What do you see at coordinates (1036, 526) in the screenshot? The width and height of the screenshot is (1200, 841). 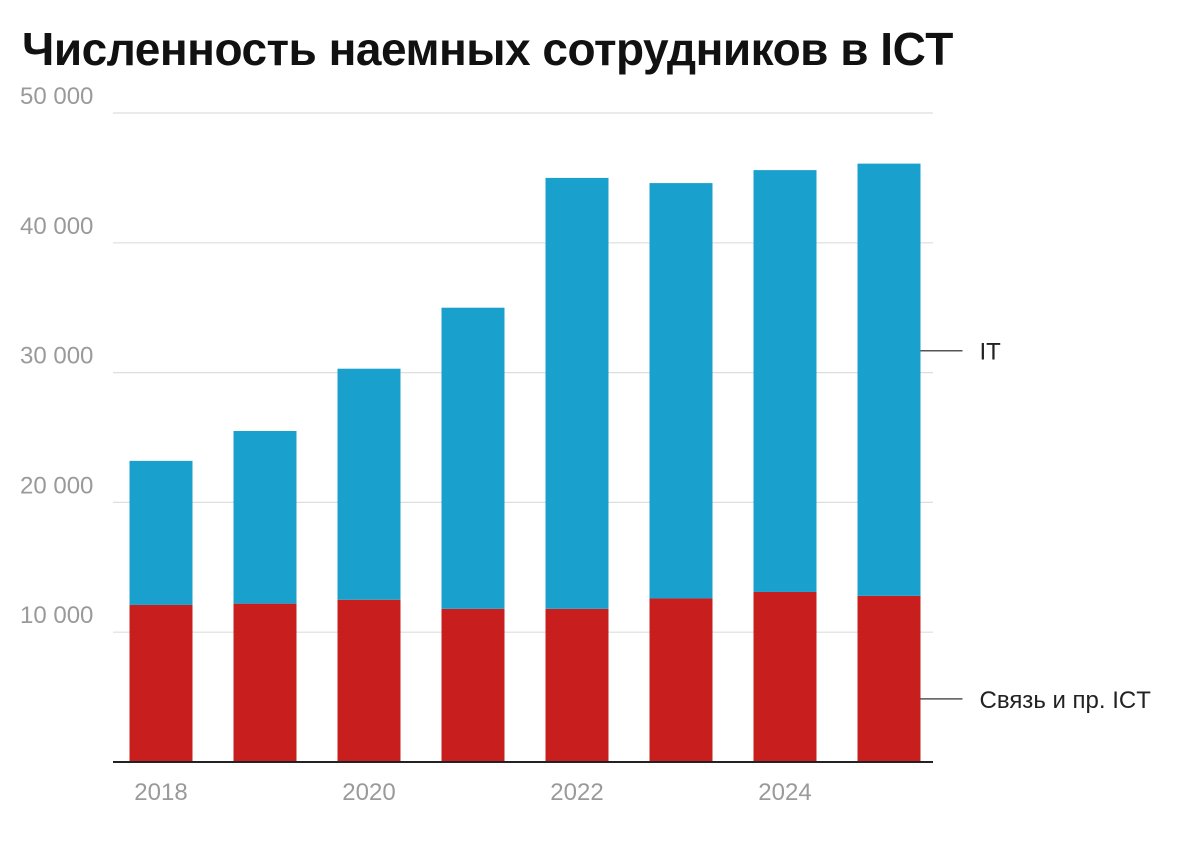 I see `legend: Связь и пр. ICT IT` at bounding box center [1036, 526].